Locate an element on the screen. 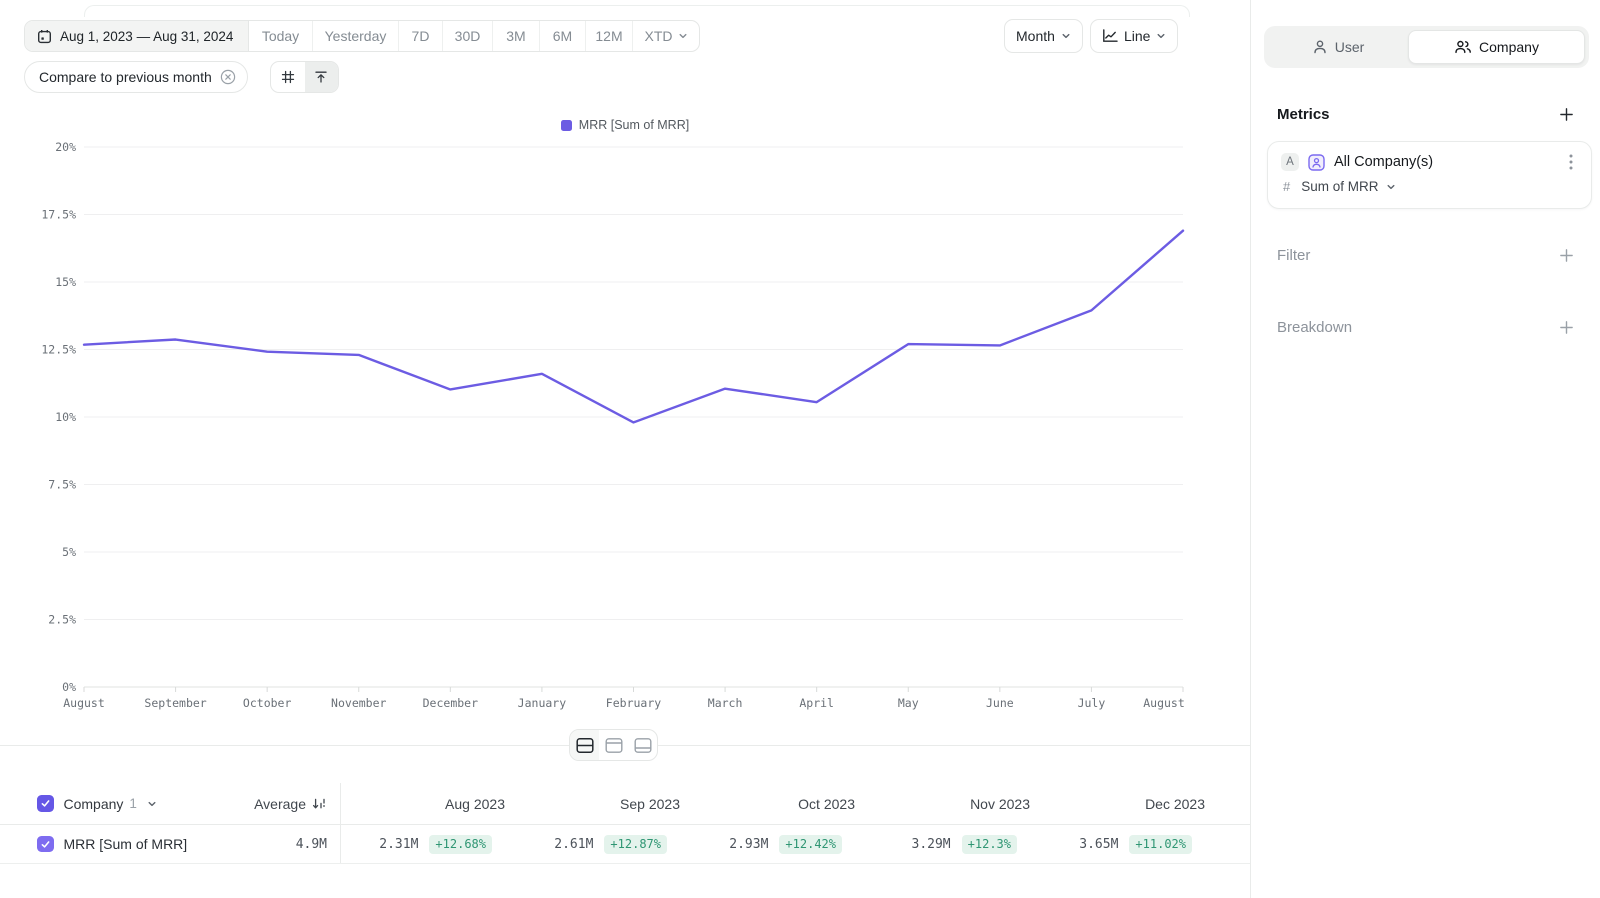 Image resolution: width=1600 pixels, height=898 pixels. legend-item-mrr: MRR [Sum of MRR] is located at coordinates (624, 125).